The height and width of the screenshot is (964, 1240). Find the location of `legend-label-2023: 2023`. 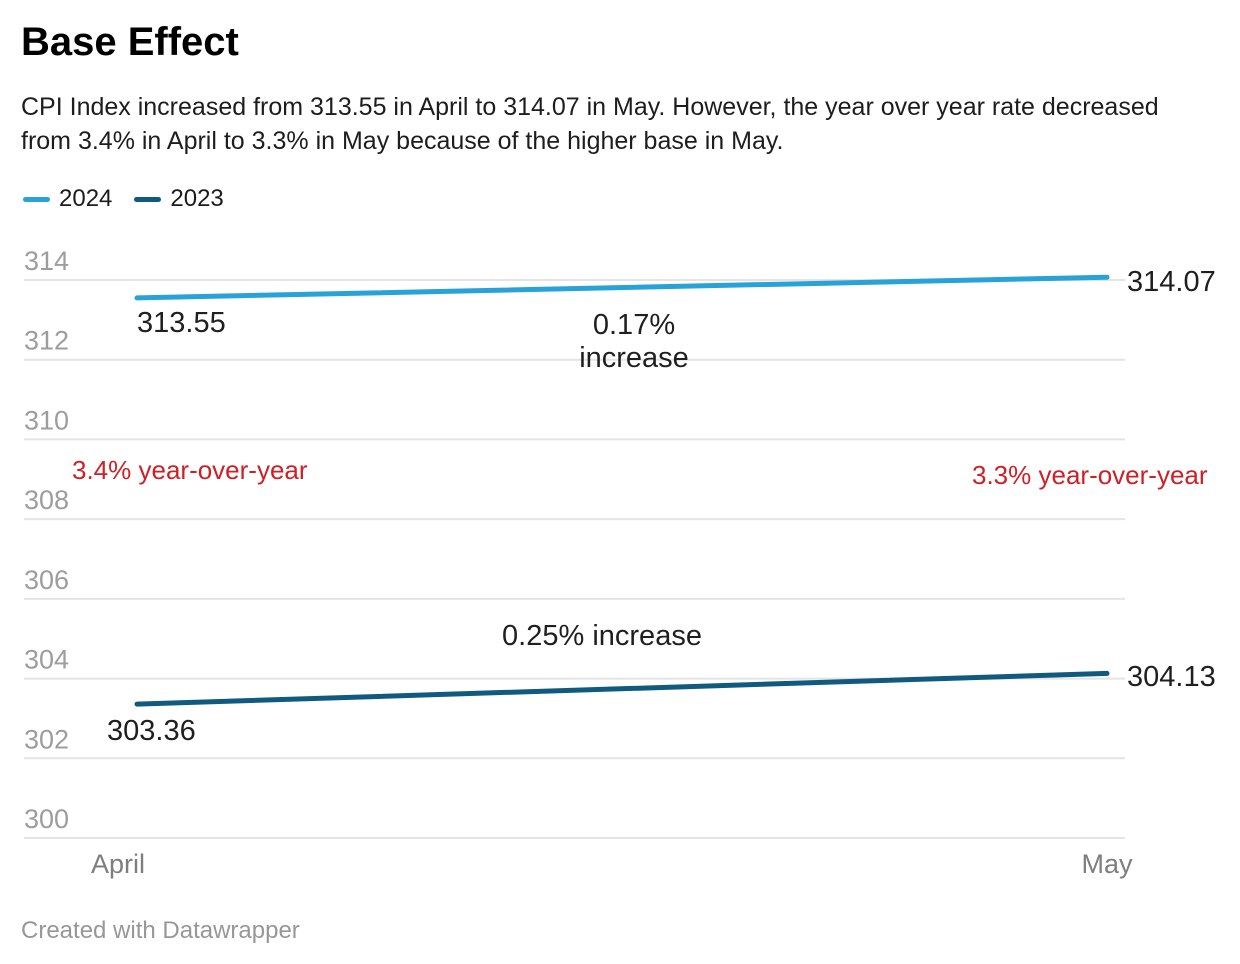

legend-label-2023: 2023 is located at coordinates (197, 198).